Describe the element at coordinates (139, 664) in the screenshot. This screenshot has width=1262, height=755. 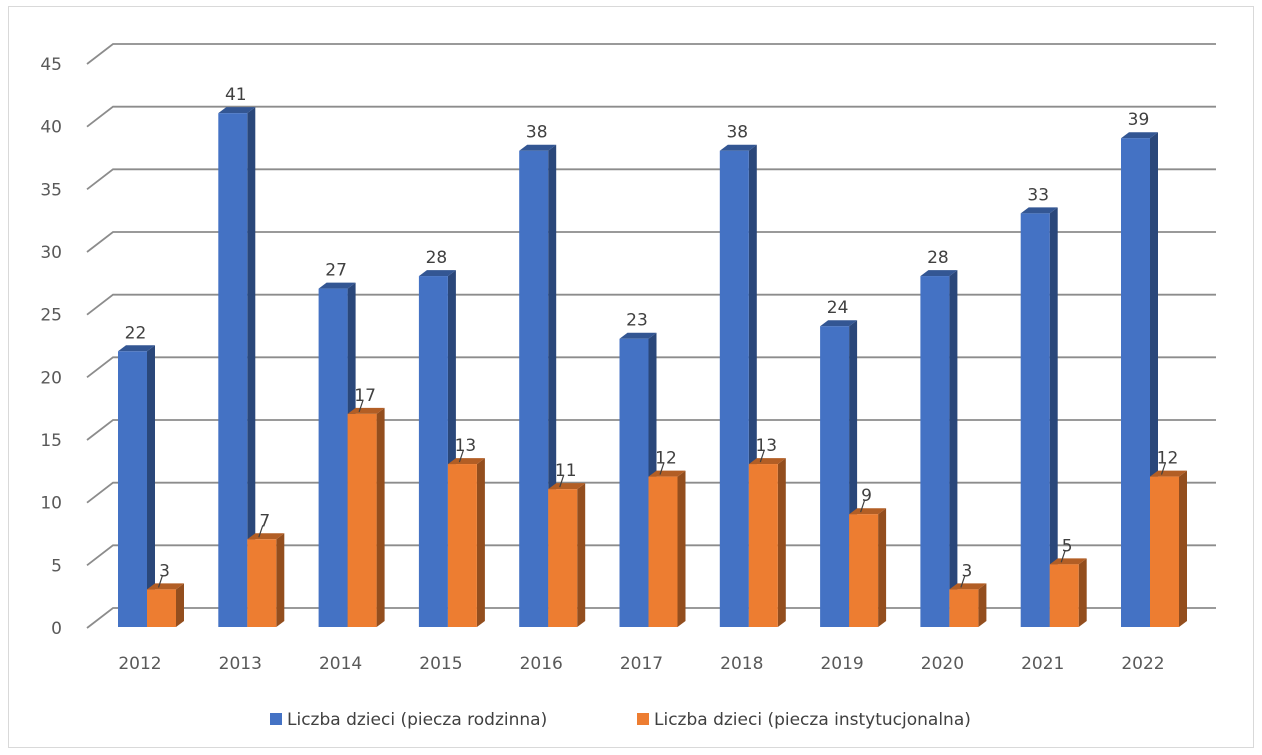
I see `x-tick-label: 2012` at that location.